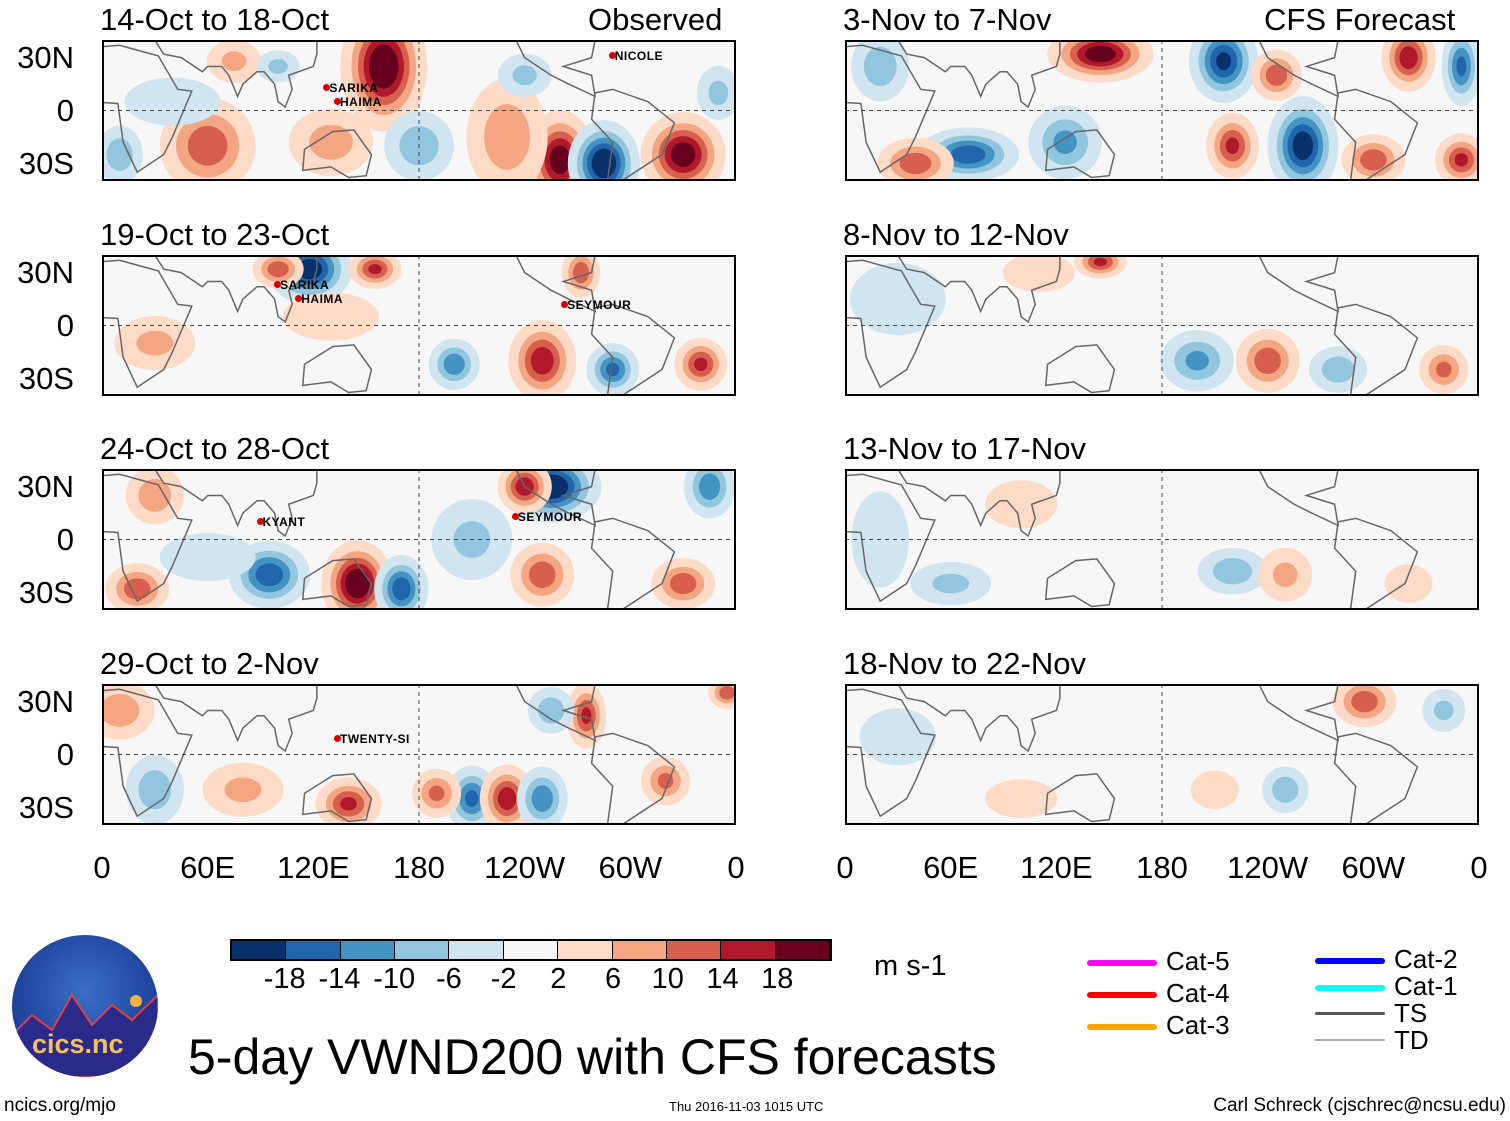 Image resolution: width=1510 pixels, height=1121 pixels. What do you see at coordinates (1198, 961) in the screenshot?
I see `legend-label: Cat-5` at bounding box center [1198, 961].